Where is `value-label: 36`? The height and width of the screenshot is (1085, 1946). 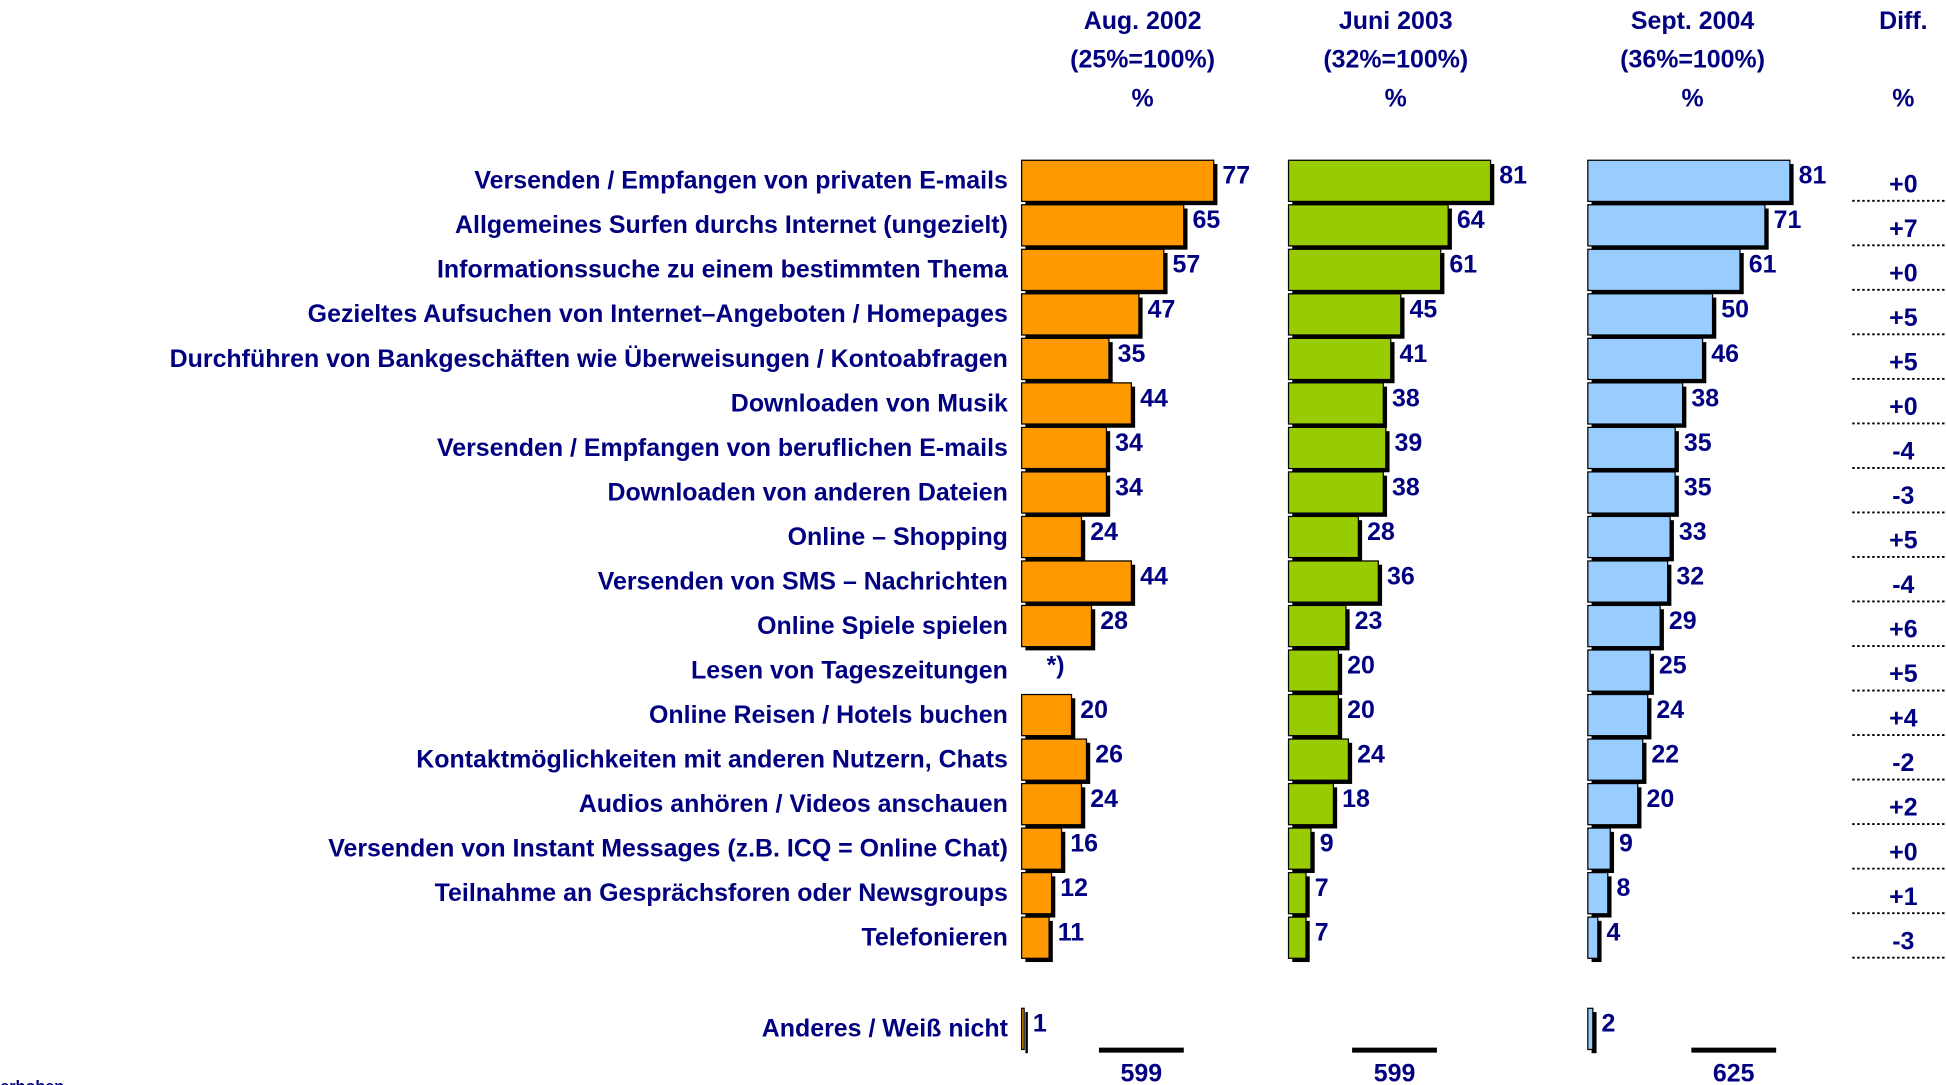
value-label: 36 is located at coordinates (1401, 576).